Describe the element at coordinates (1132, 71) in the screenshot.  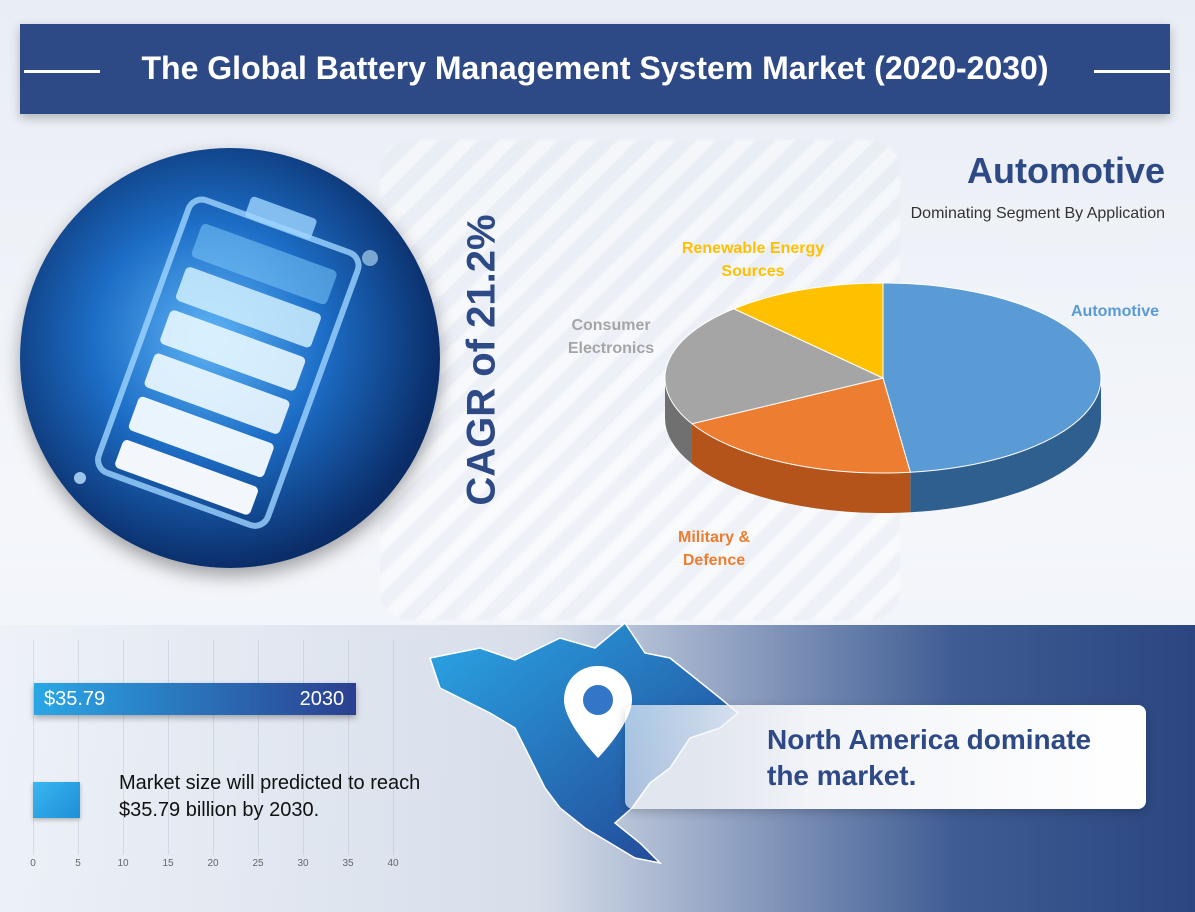
I see `header-rule-right` at that location.